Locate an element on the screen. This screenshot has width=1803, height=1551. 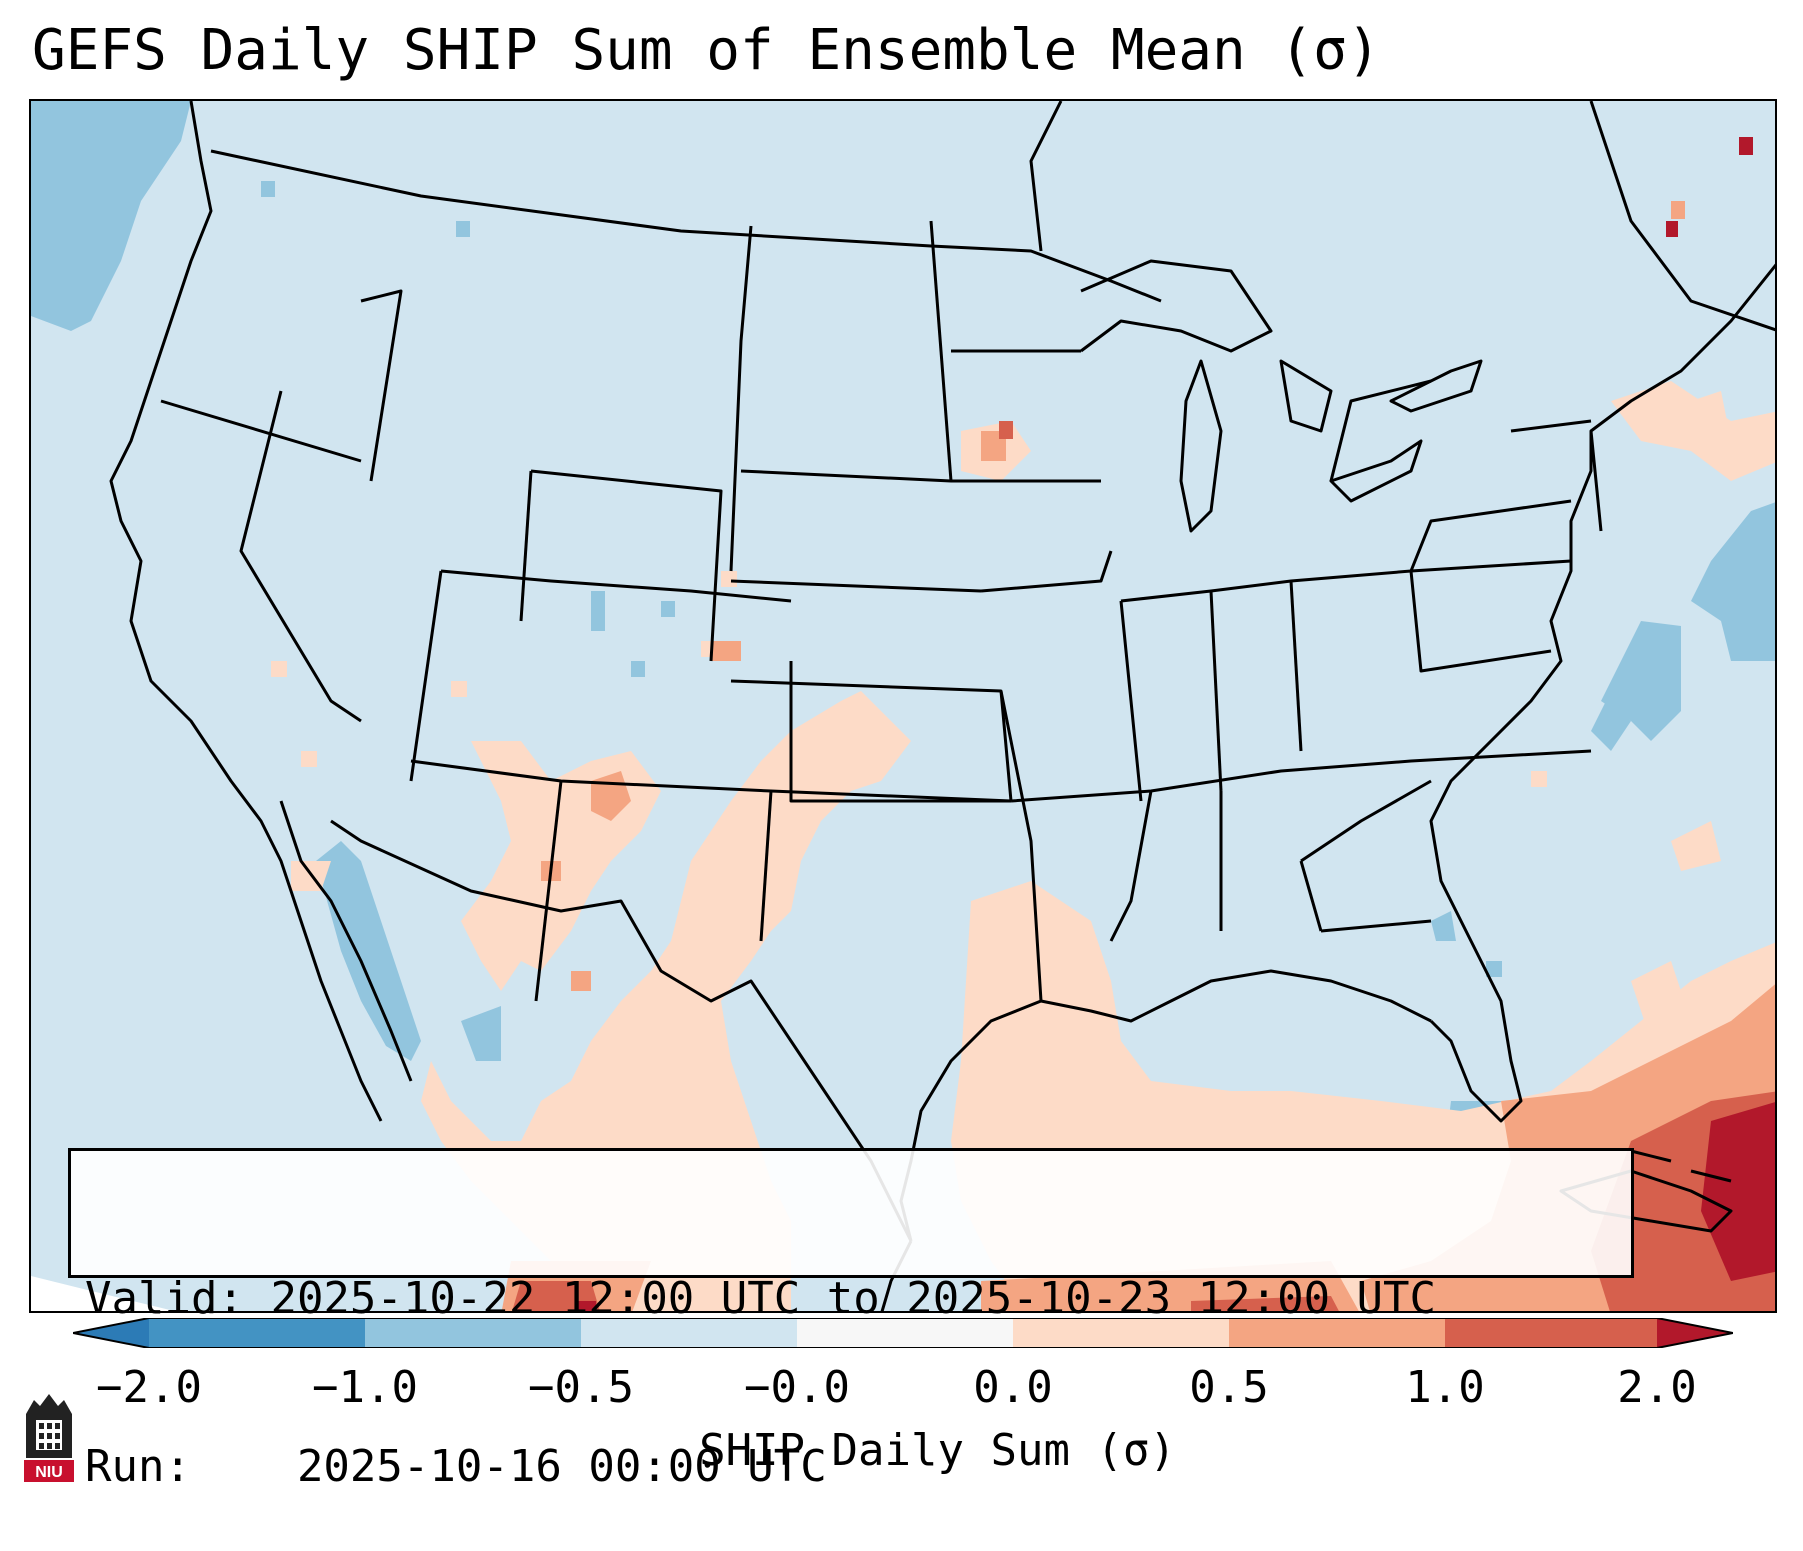
colorbar-label-row: SHIP Daily Sum (σ) is located at coordinates (901, 1450).